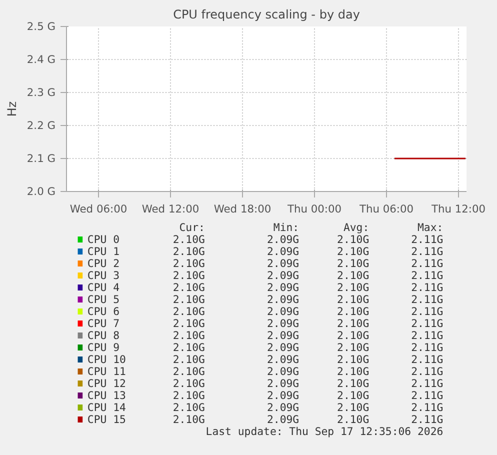 Image resolution: width=497 pixels, height=455 pixels. Describe the element at coordinates (325, 431) in the screenshot. I see `text: Last update: Thu Sep 17 12:35:06 2026` at that location.